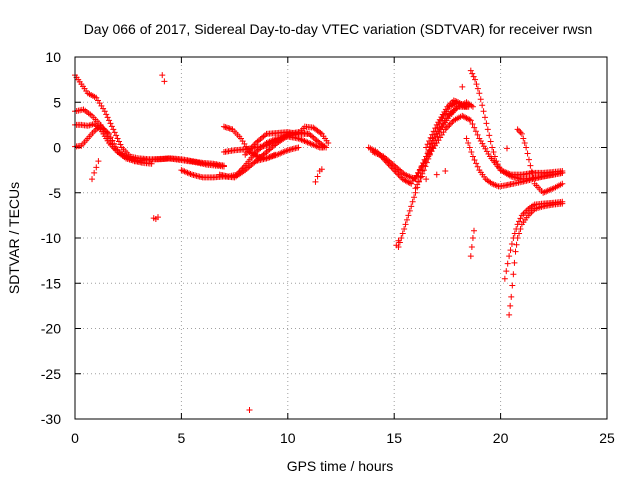 Image resolution: width=640 pixels, height=480 pixels. What do you see at coordinates (14, 238) in the screenshot?
I see `y-axis-label: SDTVAR / TECUs` at bounding box center [14, 238].